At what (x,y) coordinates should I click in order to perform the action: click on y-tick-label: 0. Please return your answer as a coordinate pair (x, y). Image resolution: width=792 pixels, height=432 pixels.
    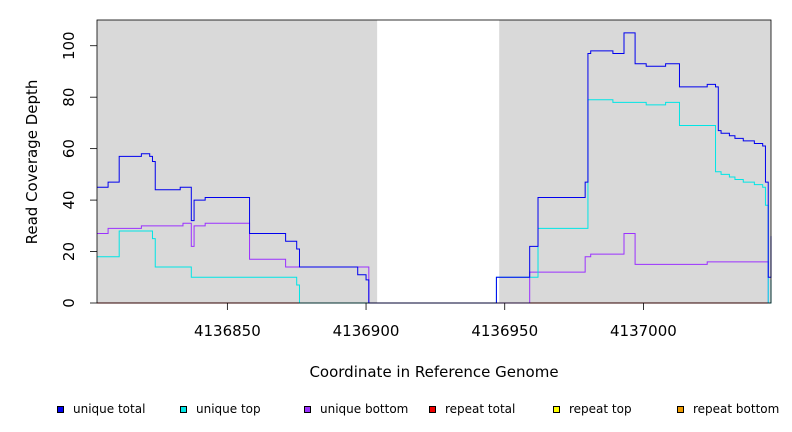
    Looking at the image, I should click on (69, 303).